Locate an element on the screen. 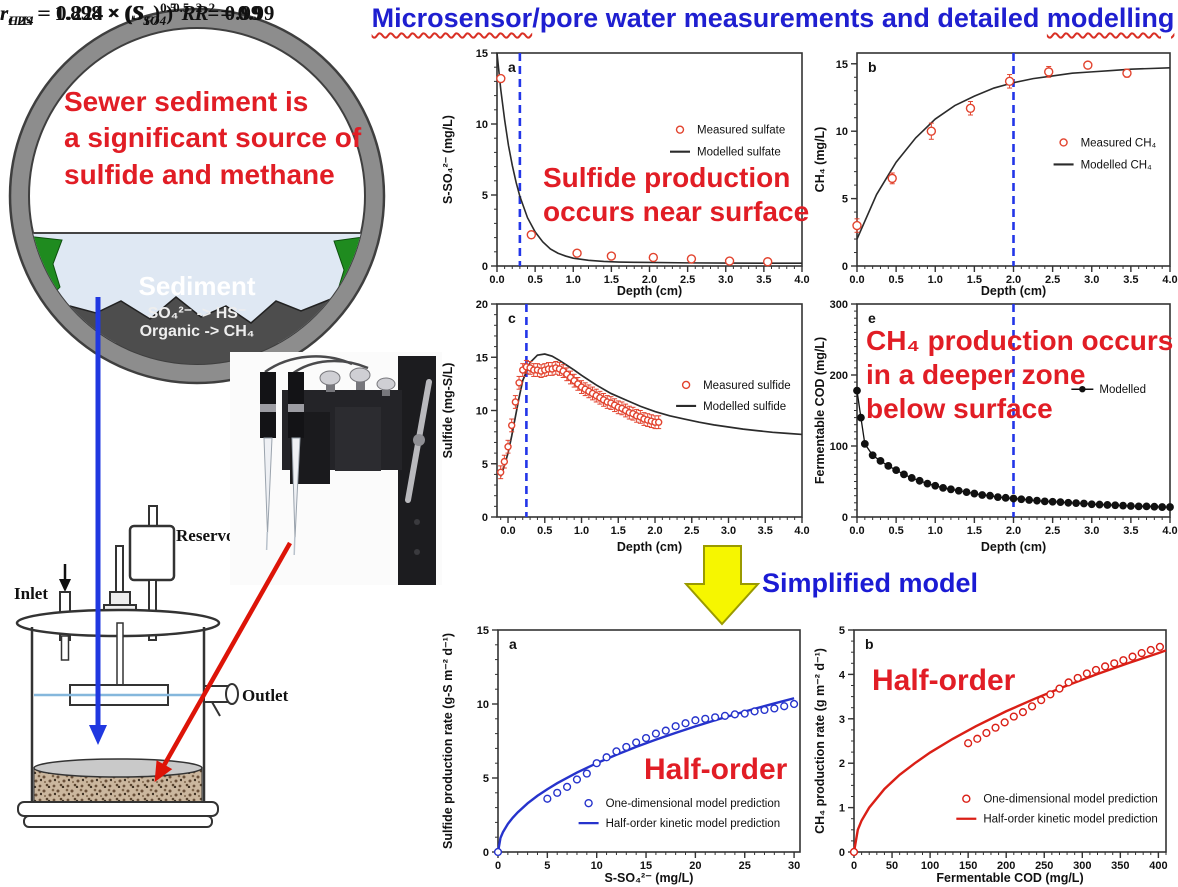 The height and width of the screenshot is (887, 1178). svg-text: Measured sulfide is located at coordinates (747, 386).